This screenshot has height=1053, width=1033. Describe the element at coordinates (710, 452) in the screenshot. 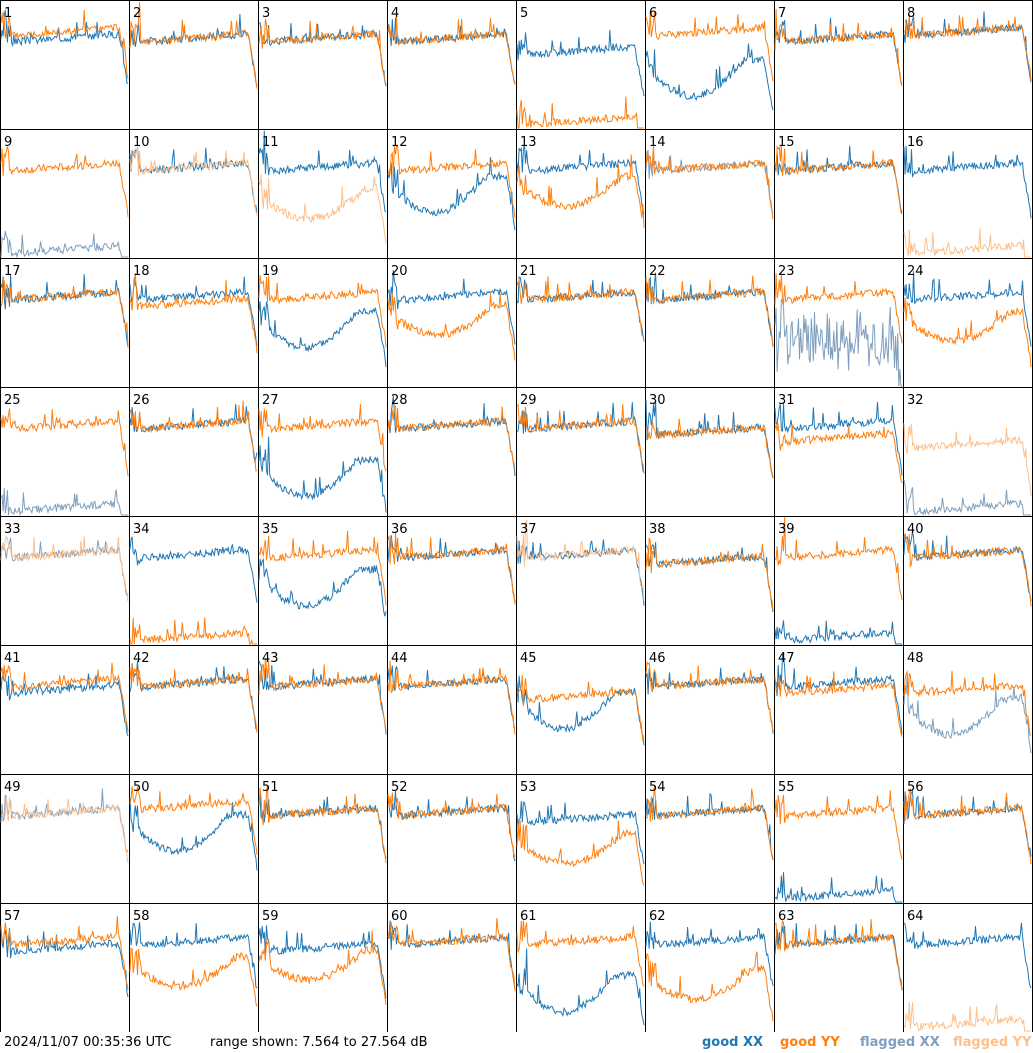

I see `panel-30: 30` at that location.